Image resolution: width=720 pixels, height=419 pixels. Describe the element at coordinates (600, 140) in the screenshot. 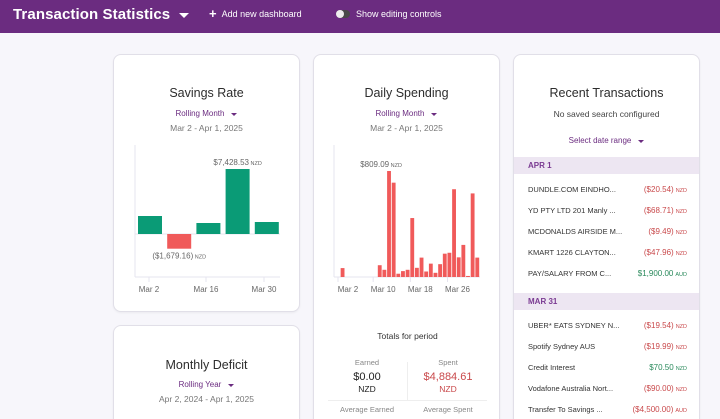

I see `date-range-label: Select date range` at that location.